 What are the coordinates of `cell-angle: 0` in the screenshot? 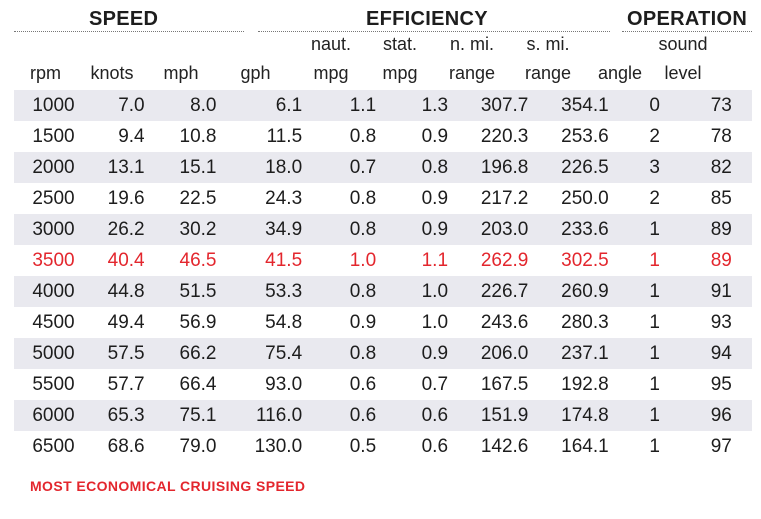 It's located at (654, 105).